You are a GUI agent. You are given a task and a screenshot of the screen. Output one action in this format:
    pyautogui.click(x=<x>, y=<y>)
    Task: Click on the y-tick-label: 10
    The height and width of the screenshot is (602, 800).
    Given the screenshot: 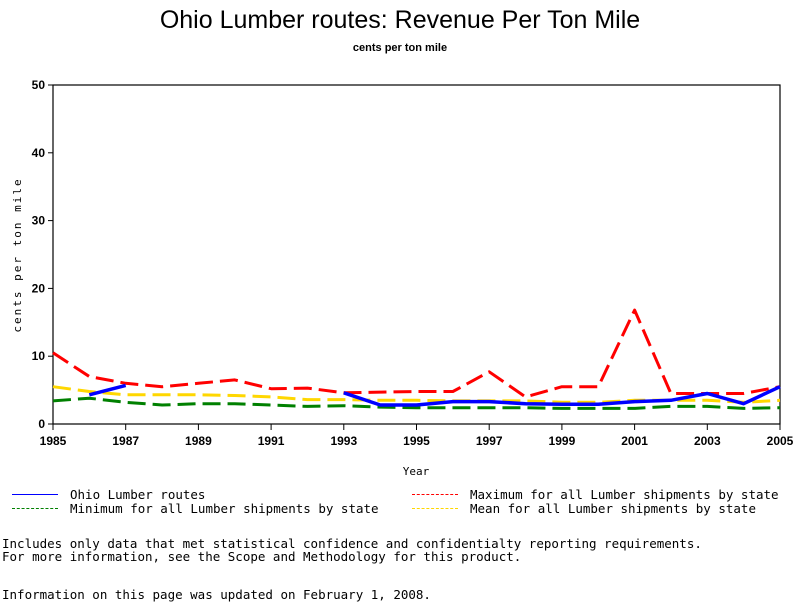 What is the action you would take?
    pyautogui.click(x=39, y=356)
    